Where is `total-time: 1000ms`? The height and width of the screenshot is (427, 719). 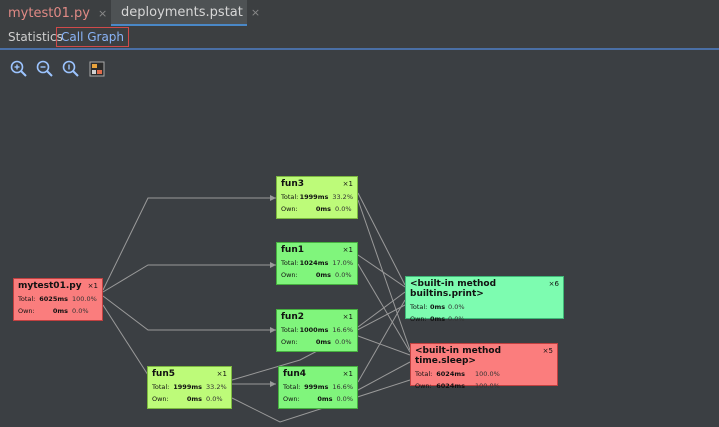 total-time: 1000ms is located at coordinates (314, 330).